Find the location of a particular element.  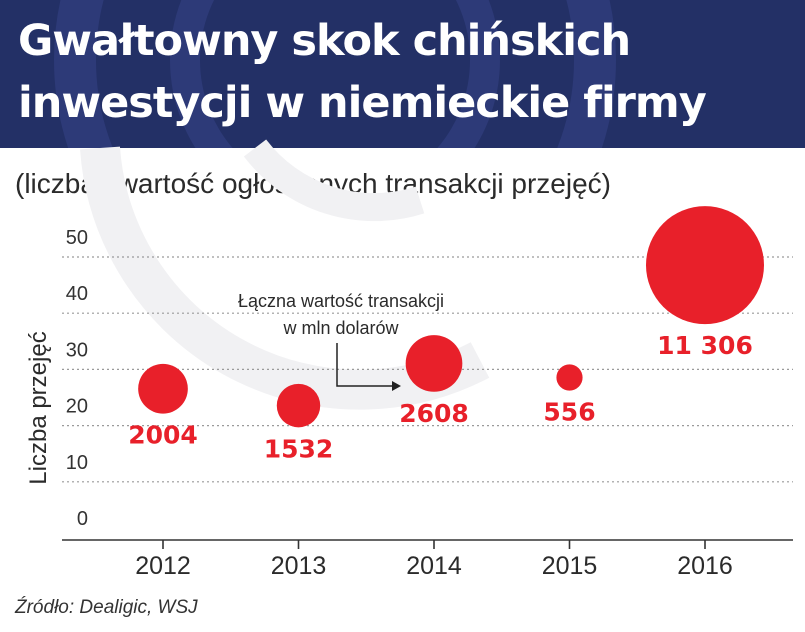

watermark-inner-arc-icon is located at coordinates (334, 180).